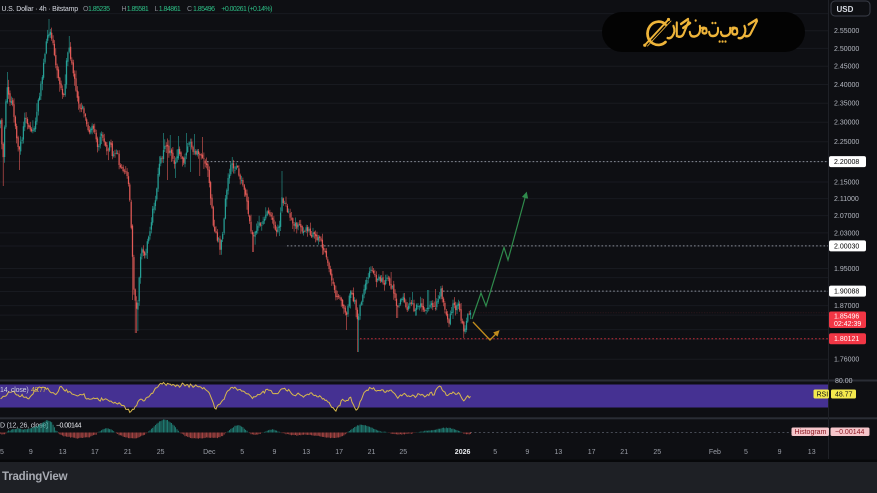  I want to click on svg-text: RSI, so click(823, 394).